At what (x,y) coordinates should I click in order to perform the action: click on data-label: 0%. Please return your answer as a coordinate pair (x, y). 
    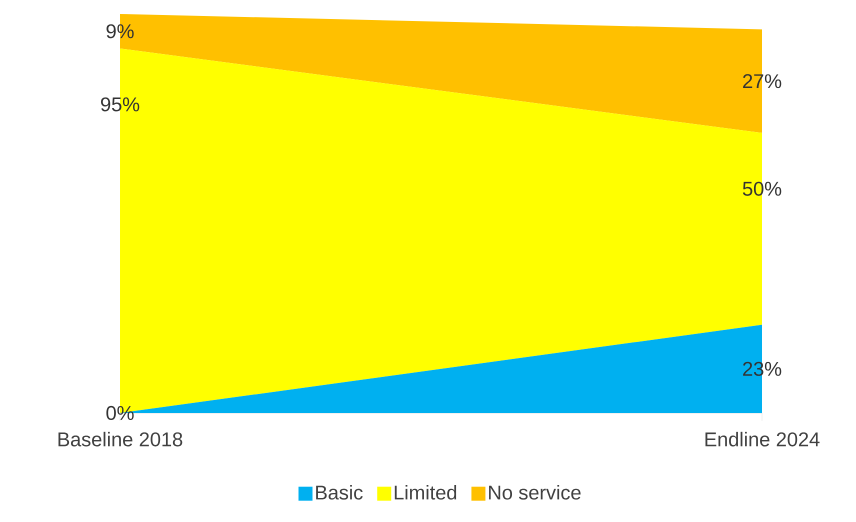
    Looking at the image, I should click on (120, 413).